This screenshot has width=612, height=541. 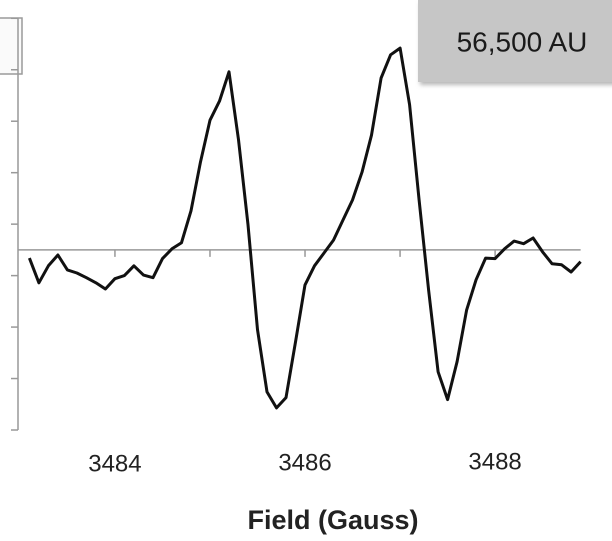 I want to click on x-tick-label: 3484, so click(x=114, y=463).